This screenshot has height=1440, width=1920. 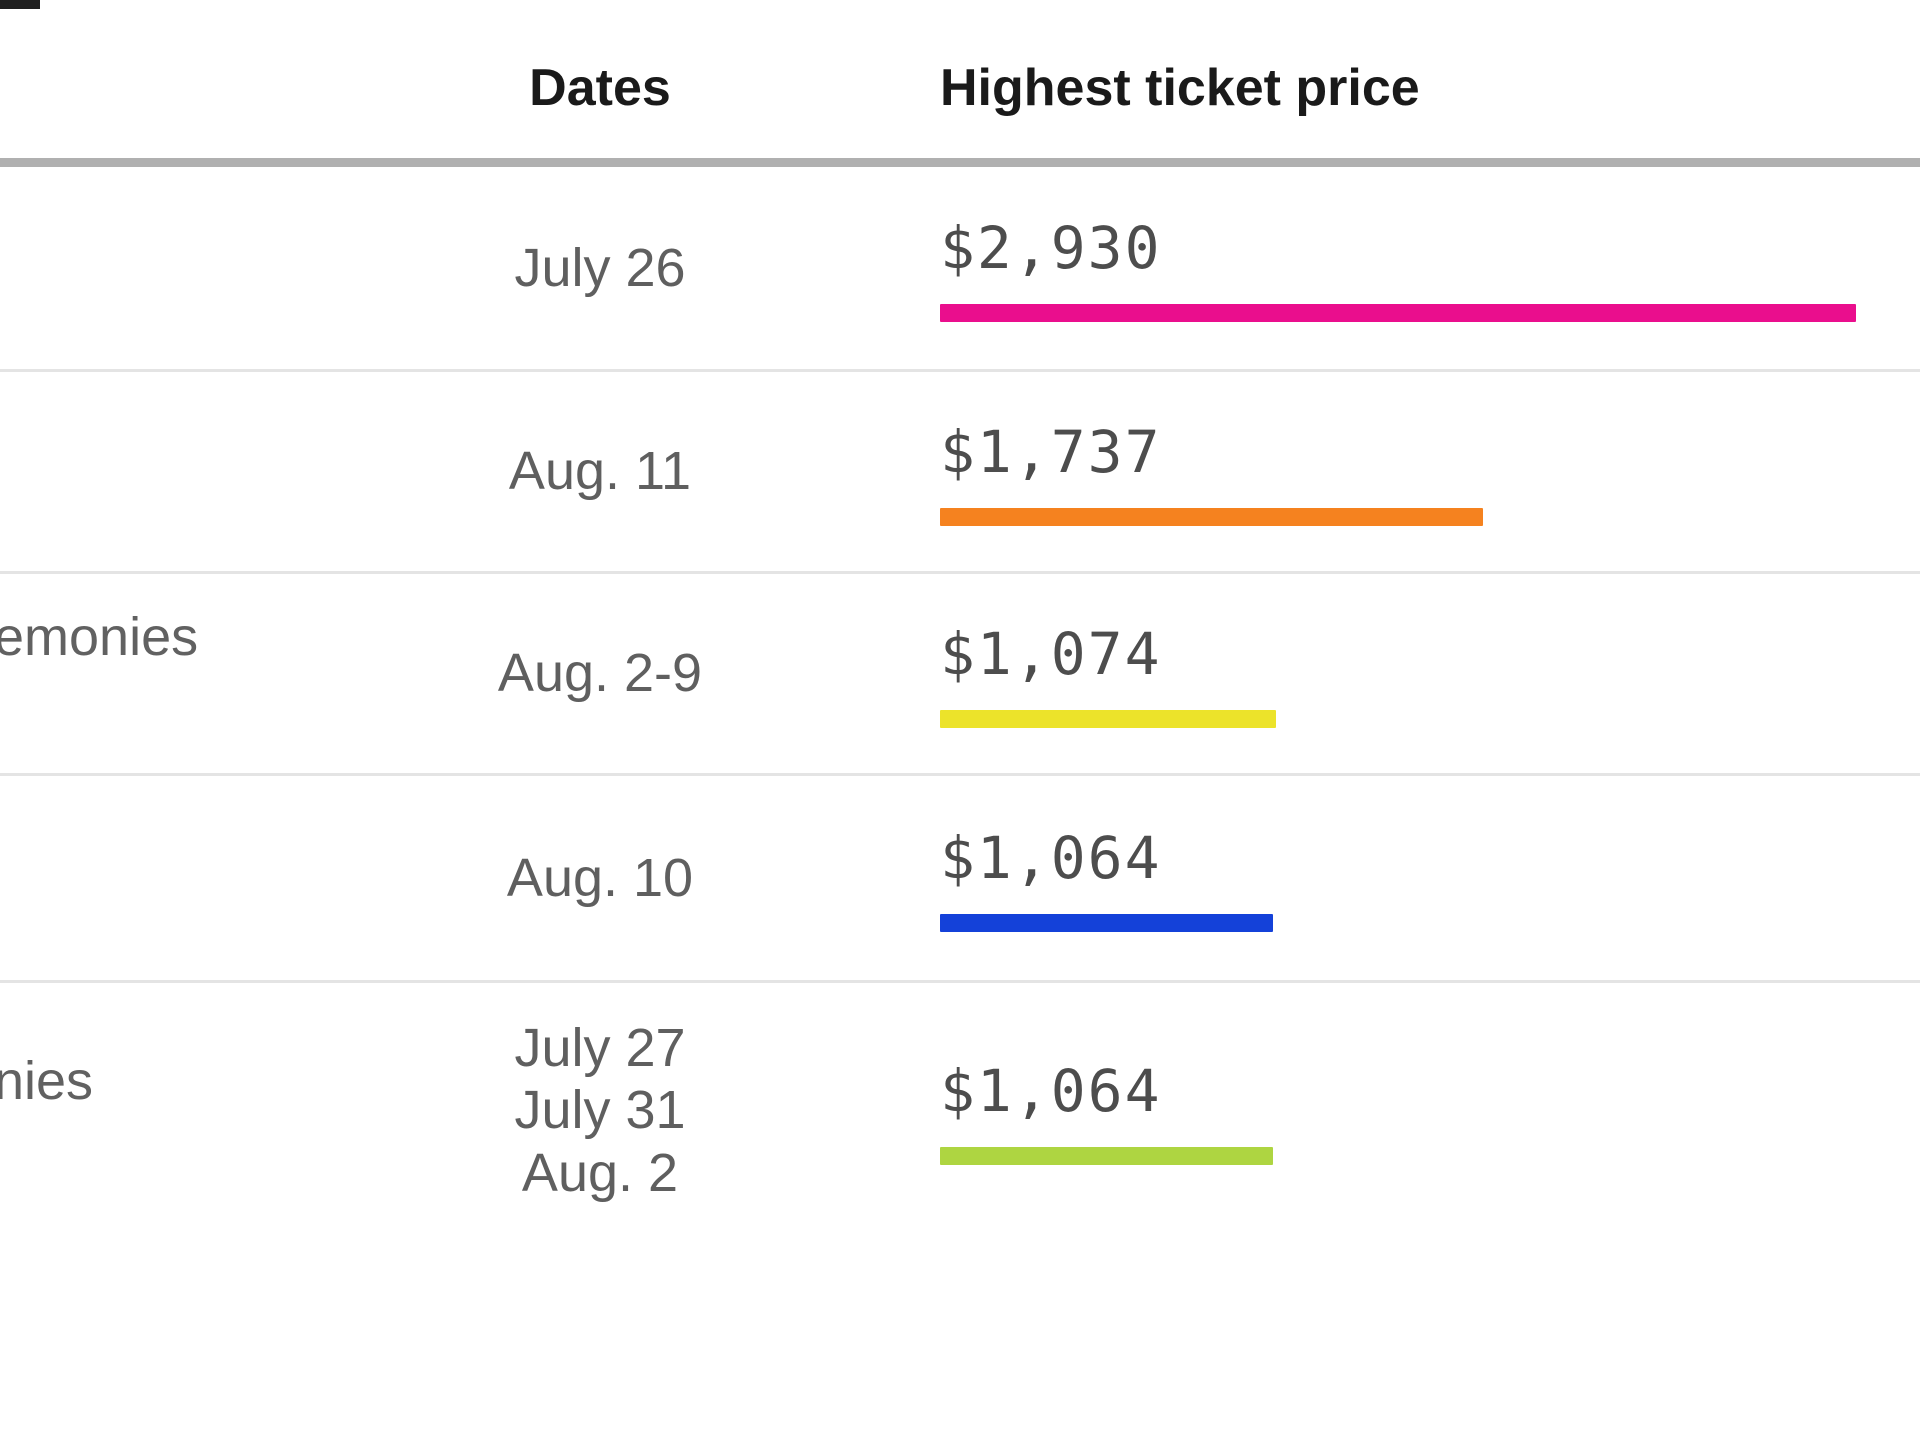 What do you see at coordinates (1051, 451) in the screenshot?
I see `price-value: $1,737` at bounding box center [1051, 451].